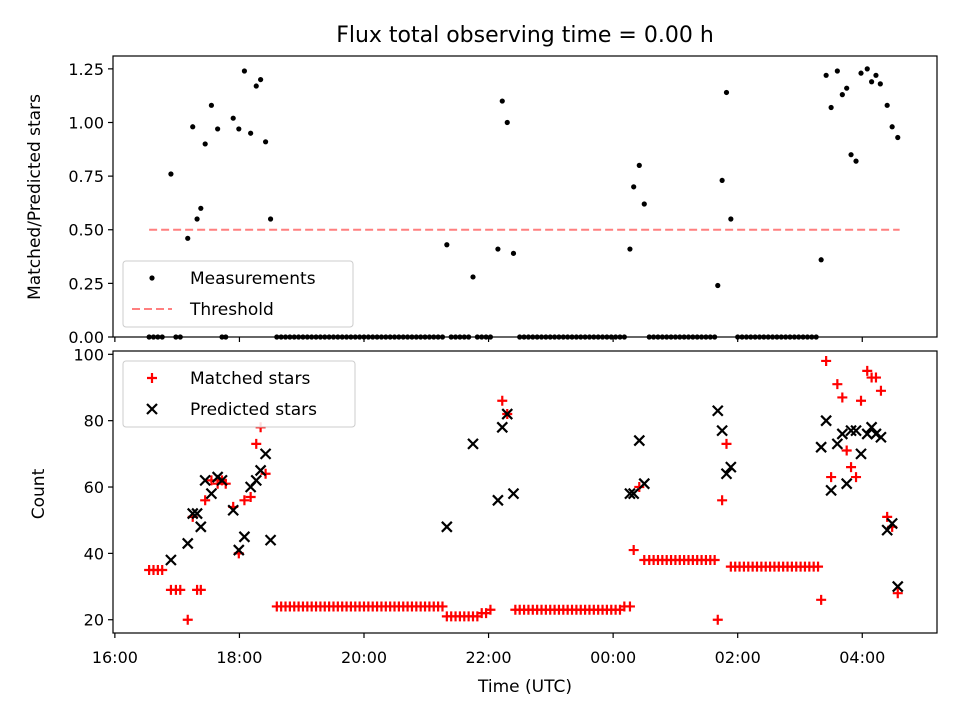  What do you see at coordinates (115, 657) in the screenshot?
I see `x-tick-label: 16:00` at bounding box center [115, 657].